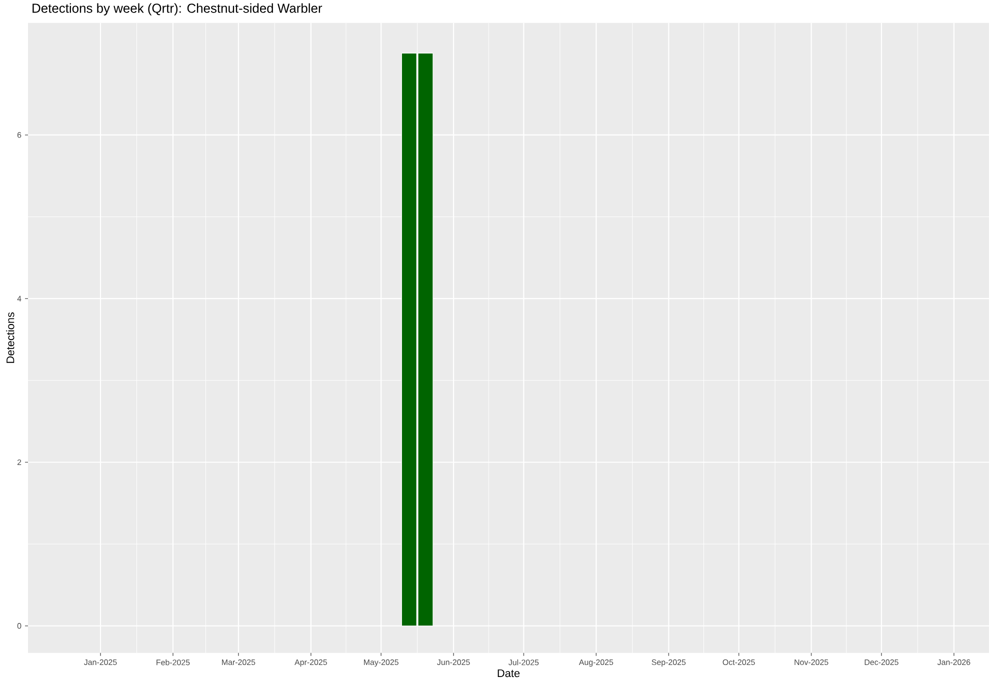  What do you see at coordinates (177, 9) in the screenshot?
I see `chart-title: Detections by week (Qrtr): Chestnut-sided Warbler` at bounding box center [177, 9].